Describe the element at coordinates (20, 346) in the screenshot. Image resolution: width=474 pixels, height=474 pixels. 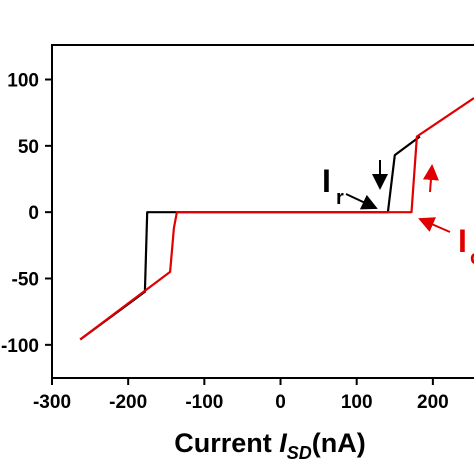
I see `y-tick-label: -100` at that location.